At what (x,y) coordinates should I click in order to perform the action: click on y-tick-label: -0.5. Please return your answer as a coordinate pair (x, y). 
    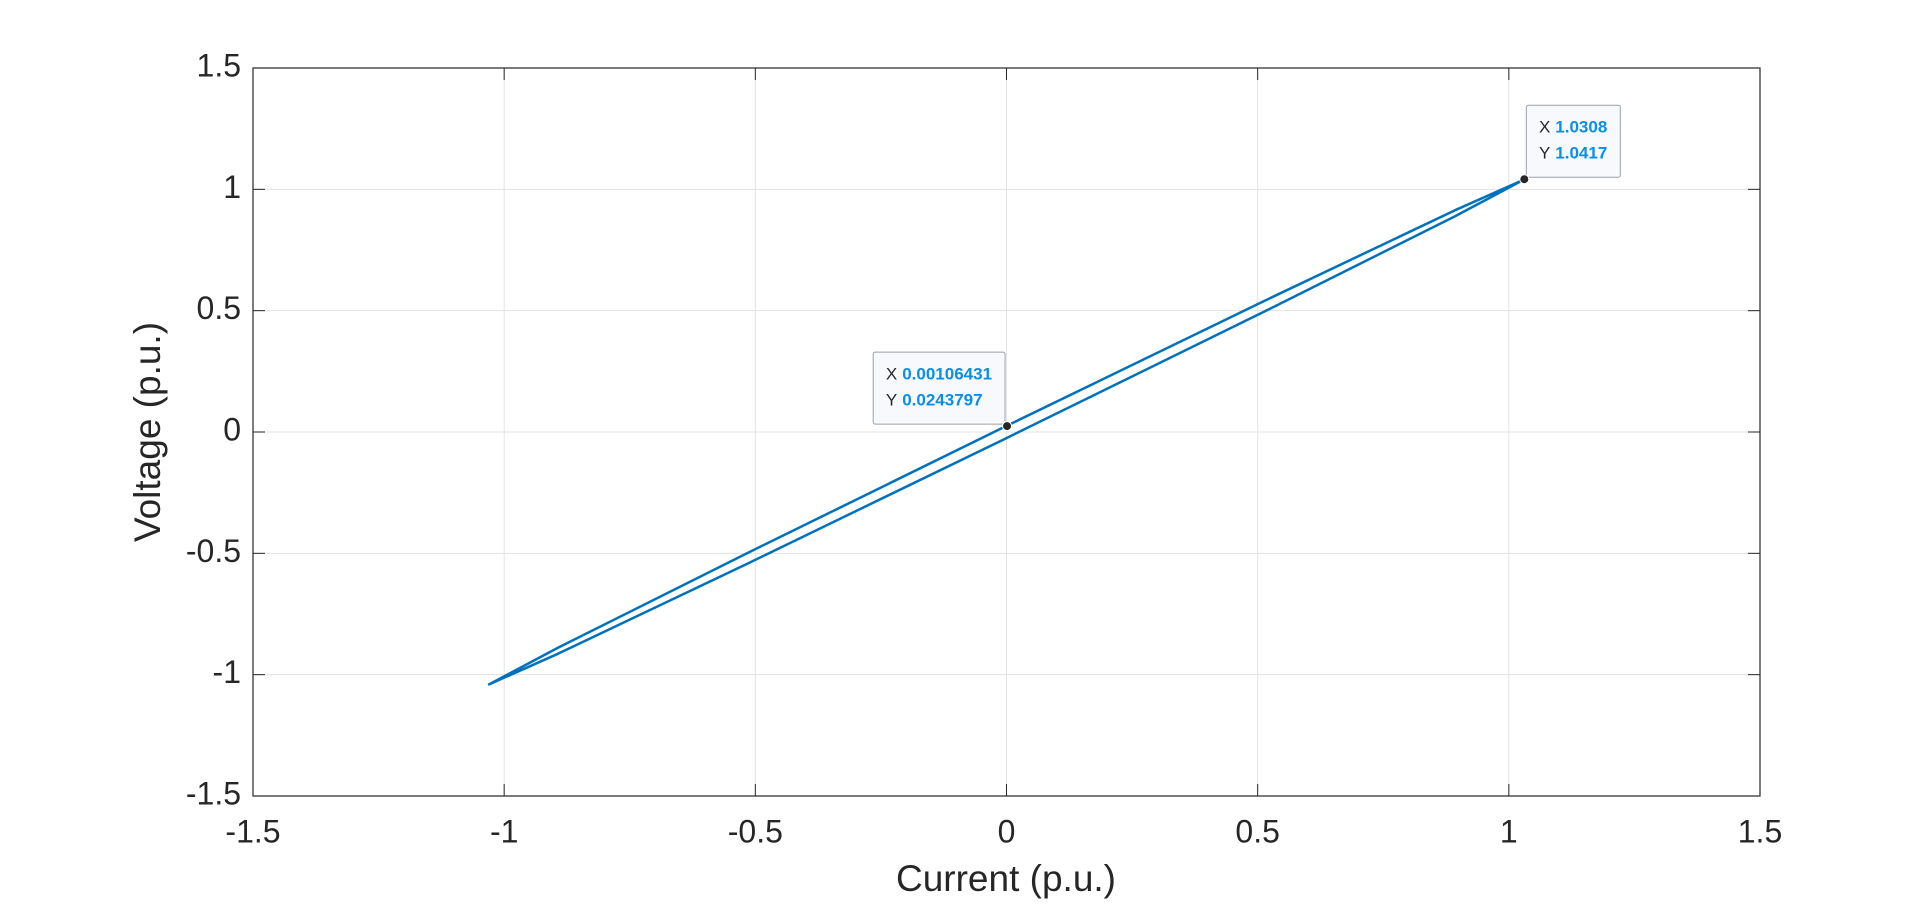
    Looking at the image, I should click on (213, 551).